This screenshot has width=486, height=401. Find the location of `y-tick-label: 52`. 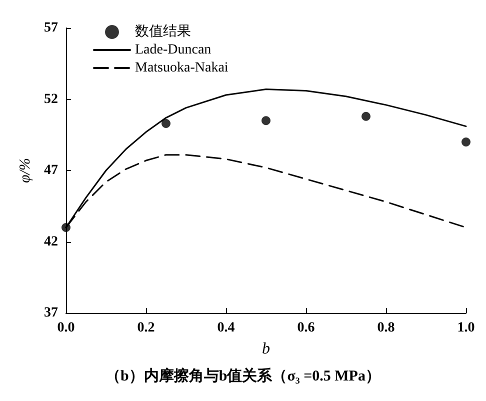

y-tick-label: 52 is located at coordinates (51, 99).